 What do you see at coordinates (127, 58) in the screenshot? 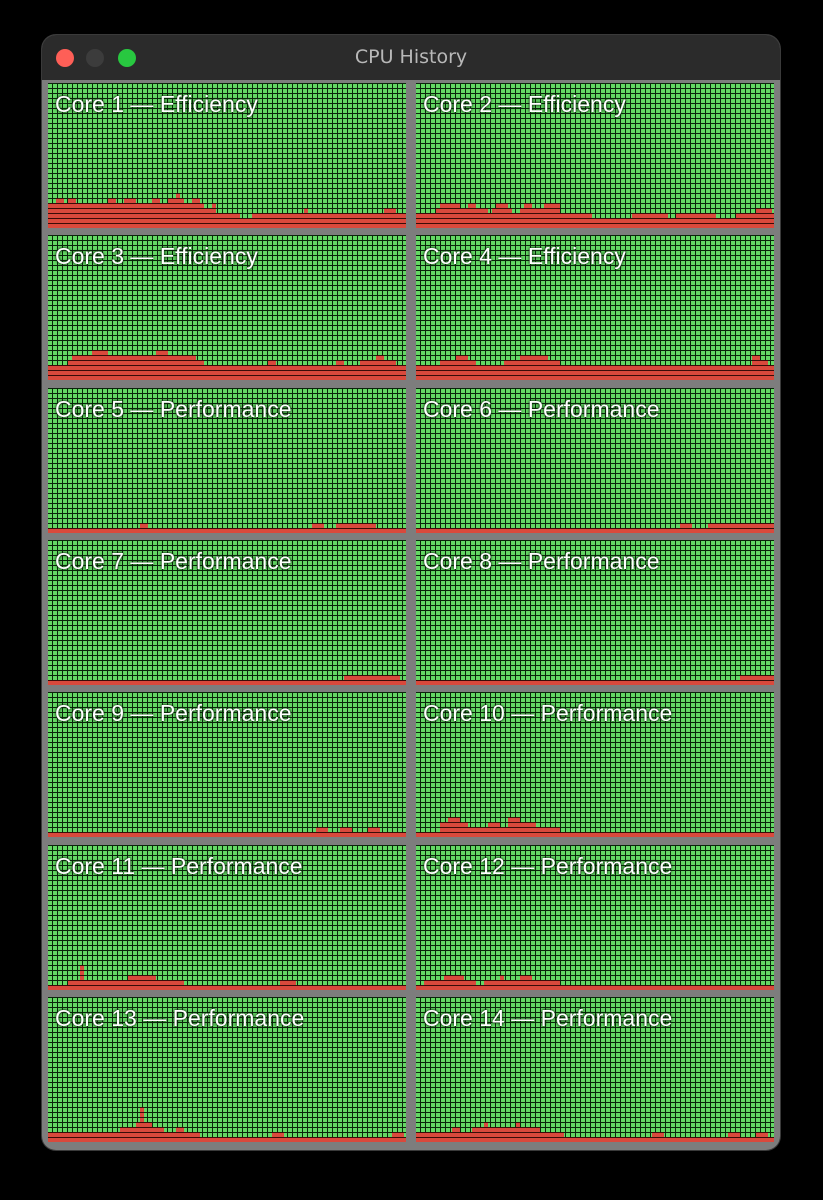
I see `zoom-button` at bounding box center [127, 58].